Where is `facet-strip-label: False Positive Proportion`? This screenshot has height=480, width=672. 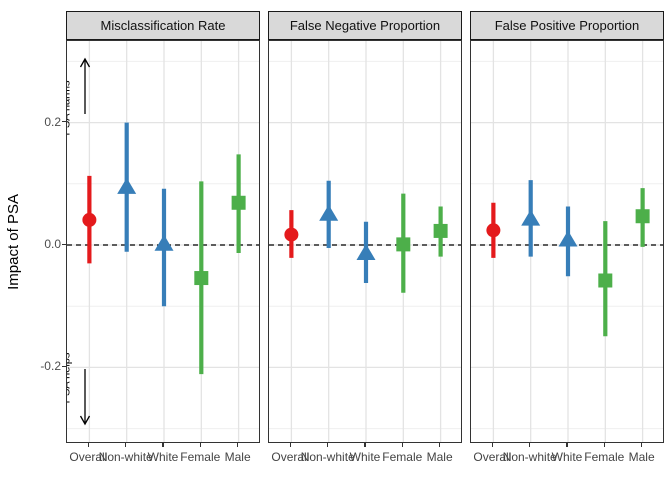 facet-strip-label: False Positive Proportion is located at coordinates (567, 25).